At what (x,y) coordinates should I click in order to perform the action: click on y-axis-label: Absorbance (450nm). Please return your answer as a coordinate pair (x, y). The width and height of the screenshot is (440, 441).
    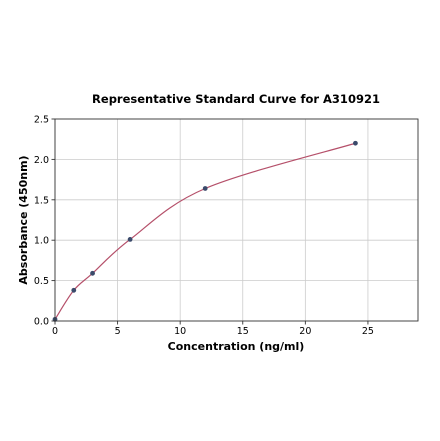
    Looking at the image, I should click on (23, 219).